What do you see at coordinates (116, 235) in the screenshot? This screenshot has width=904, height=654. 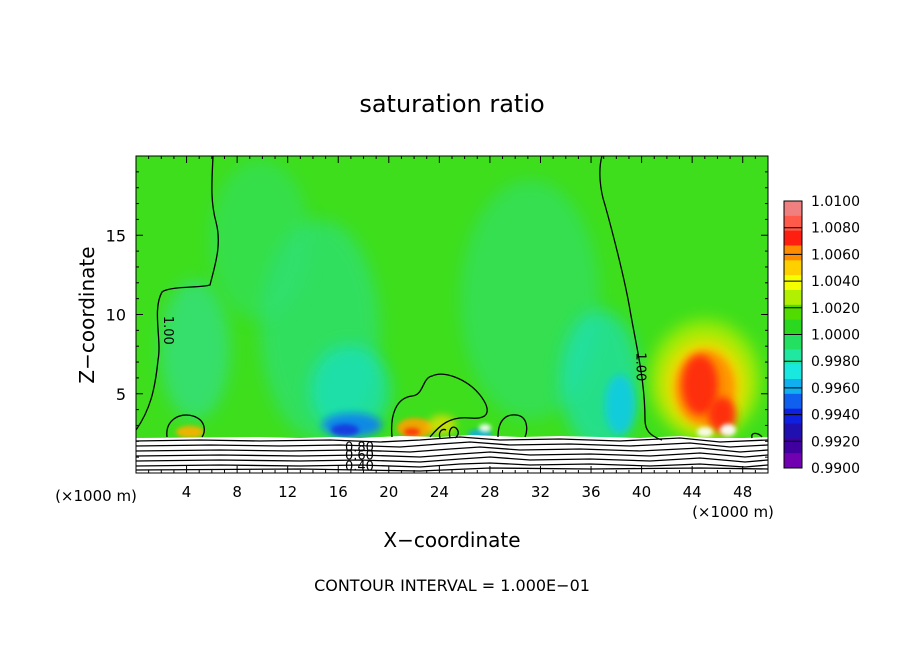 I see `y-tick-label: 15` at bounding box center [116, 235].